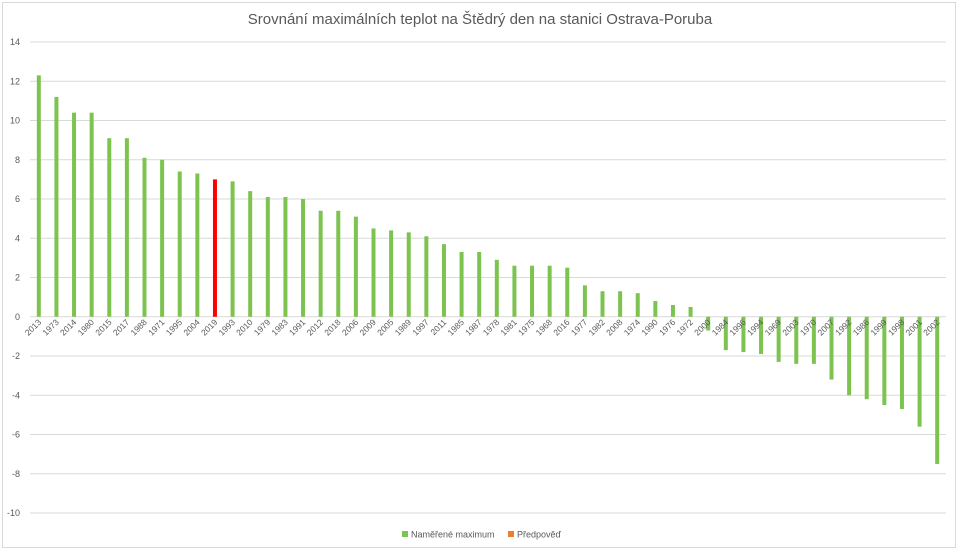  What do you see at coordinates (209, 327) in the screenshot?
I see `x-tick-label: 2019` at bounding box center [209, 327].